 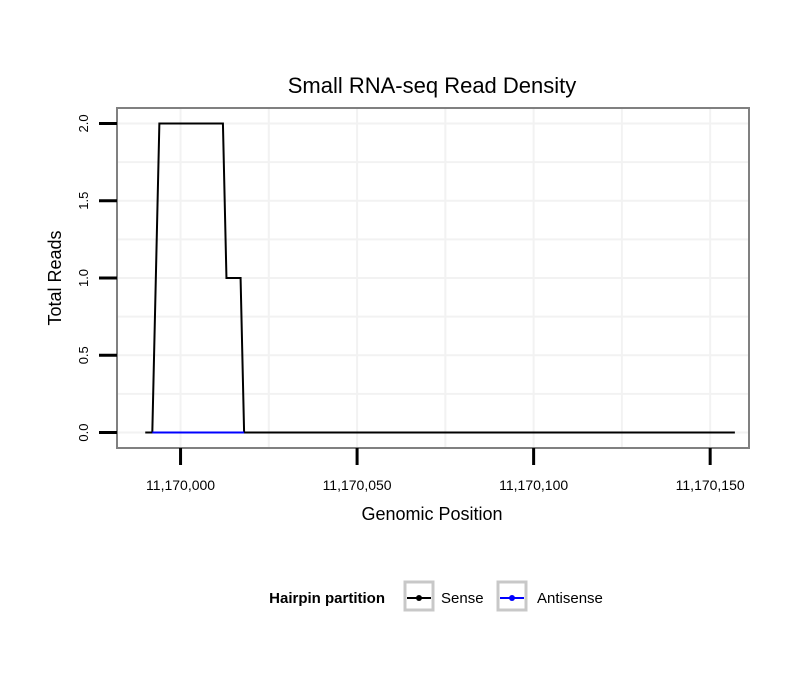 What do you see at coordinates (327, 598) in the screenshot?
I see `legend-title: Hairpin partition` at bounding box center [327, 598].